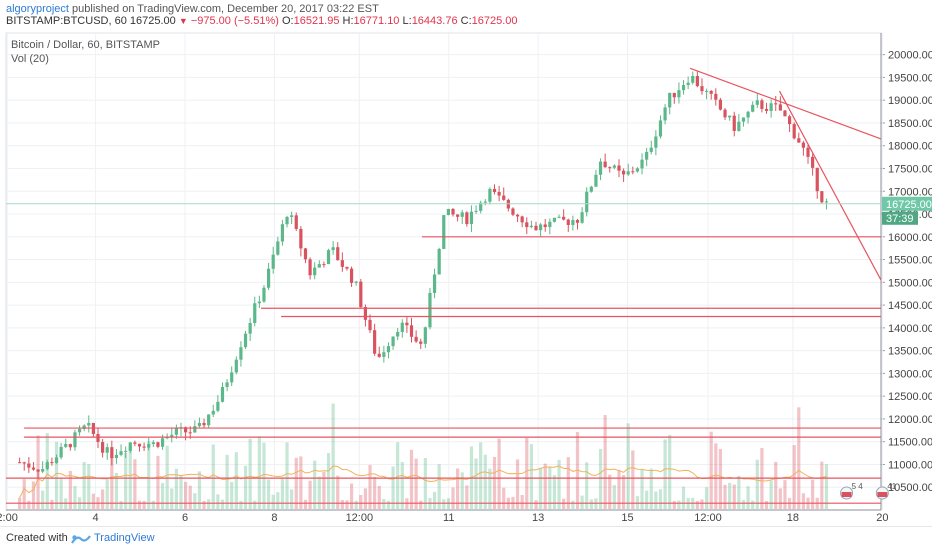 The image size is (932, 551). I want to click on footer: Created with TradingView, so click(466, 538).